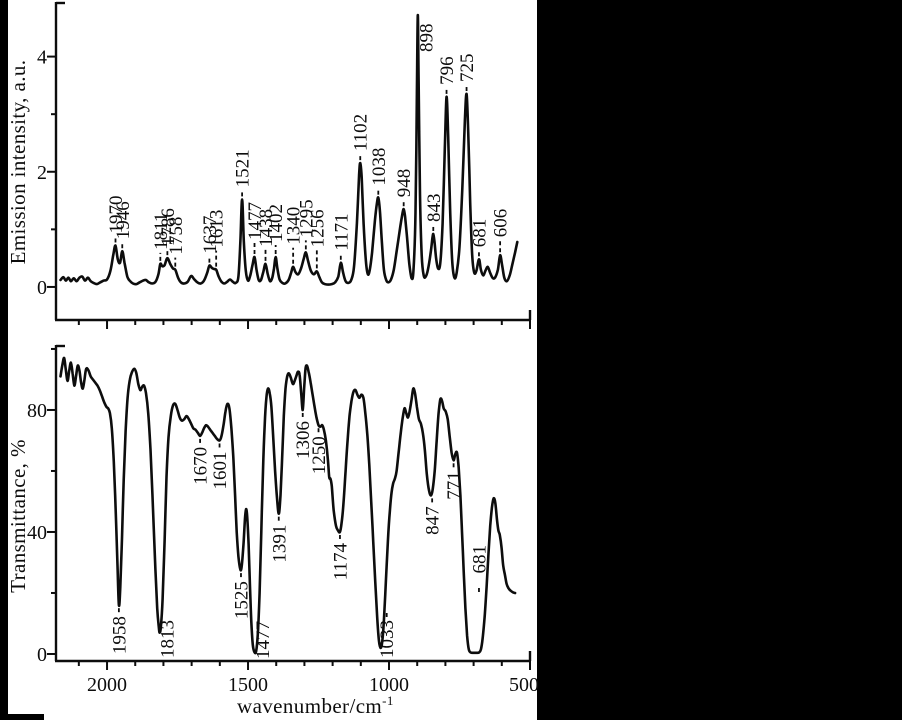 The image size is (902, 720). I want to click on transmittance-y-axis-title: Transmittance, %, so click(18, 516).